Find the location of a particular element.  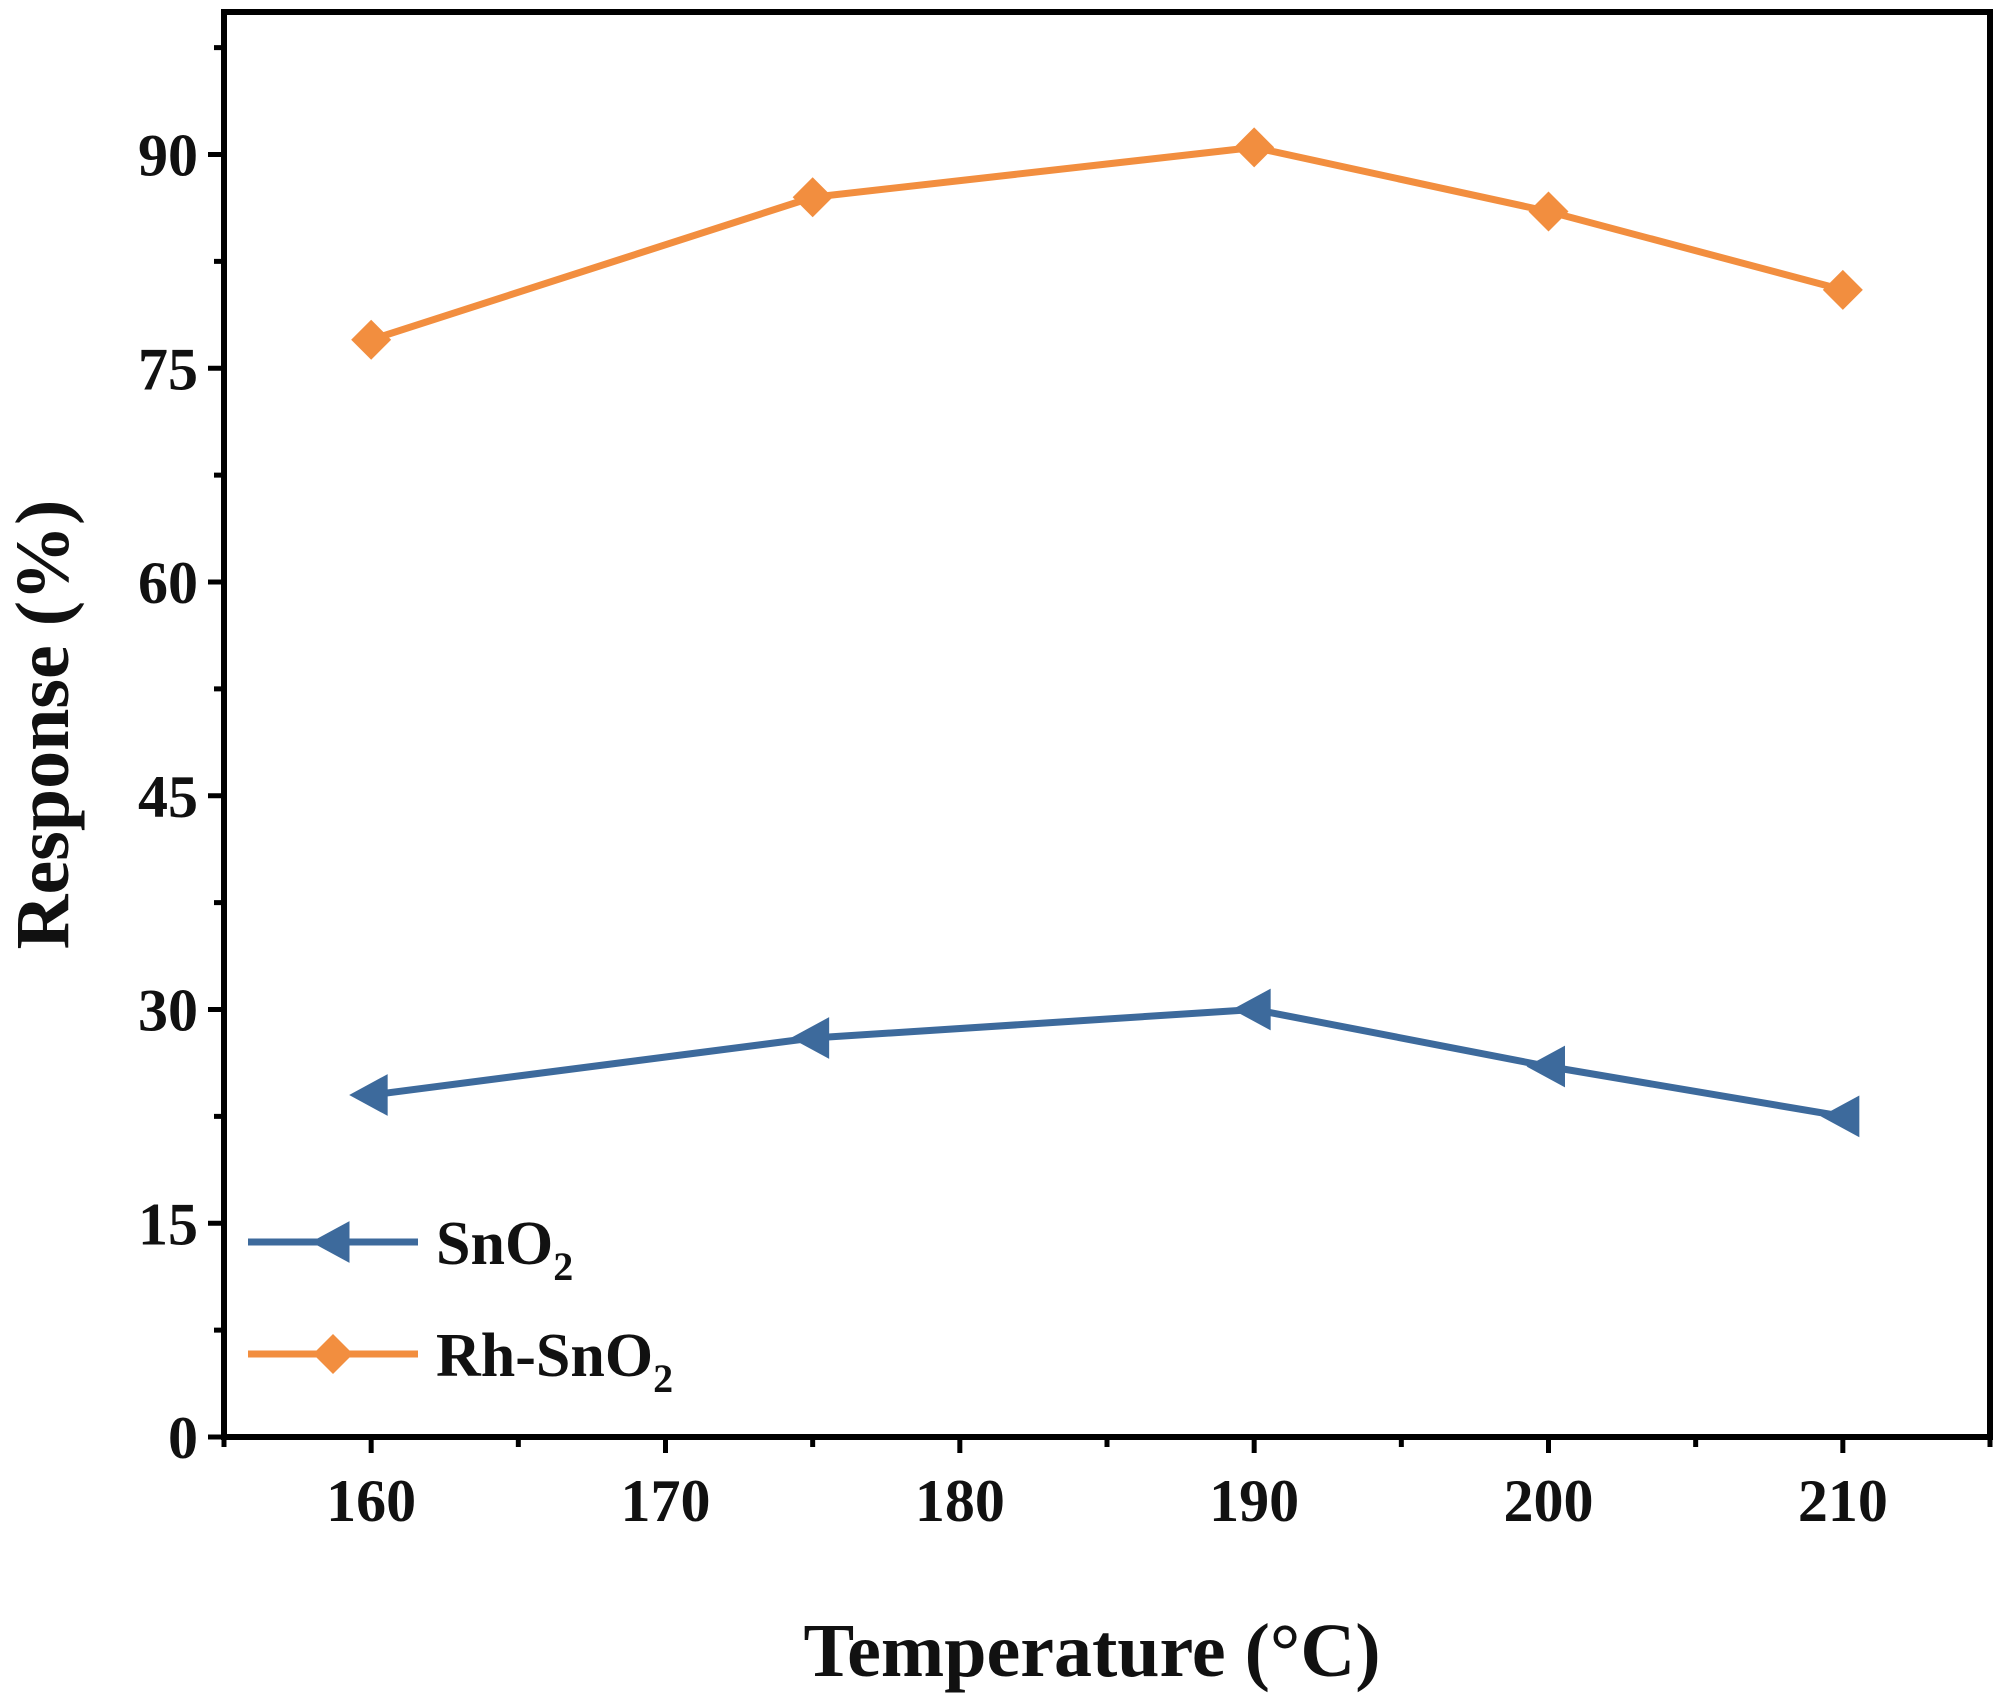

x-tick-label: 210 is located at coordinates (1843, 1501).